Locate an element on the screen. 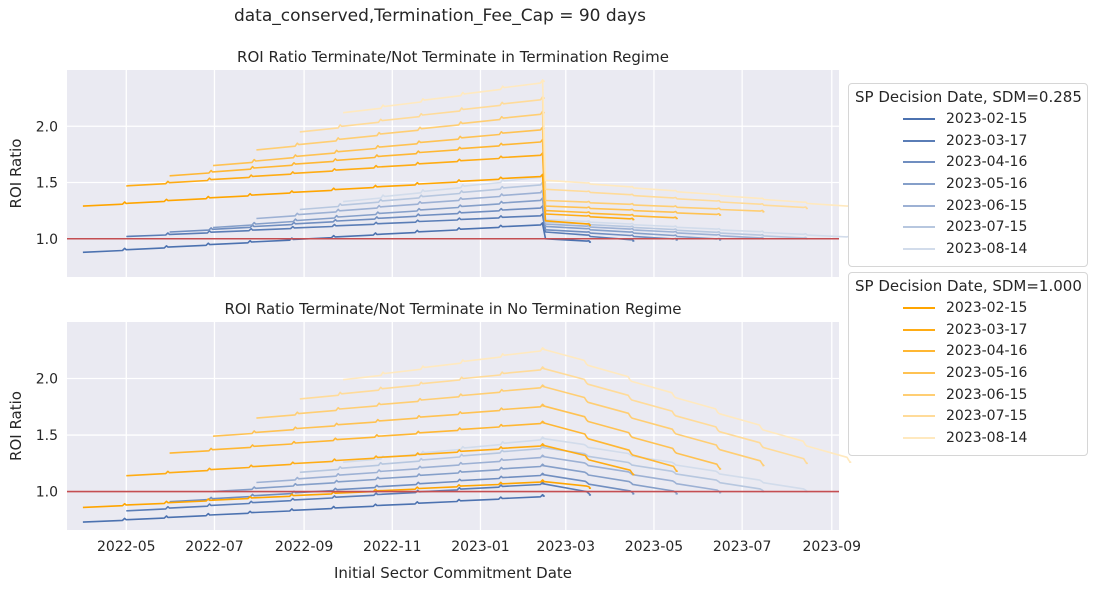  x-tick-label: 2023-09 is located at coordinates (832, 547).